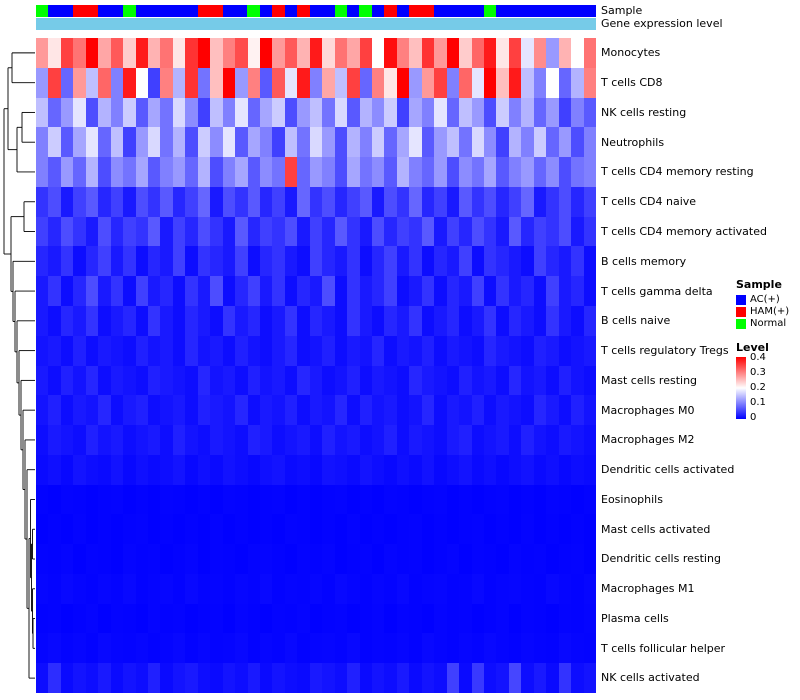 This screenshot has width=800, height=700. I want to click on legend-sample-item: Normal, so click(768, 323).